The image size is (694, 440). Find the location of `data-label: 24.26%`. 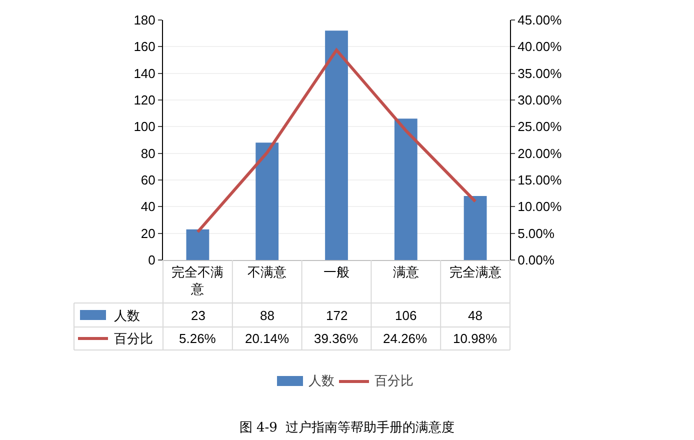

data-label: 24.26% is located at coordinates (405, 338).